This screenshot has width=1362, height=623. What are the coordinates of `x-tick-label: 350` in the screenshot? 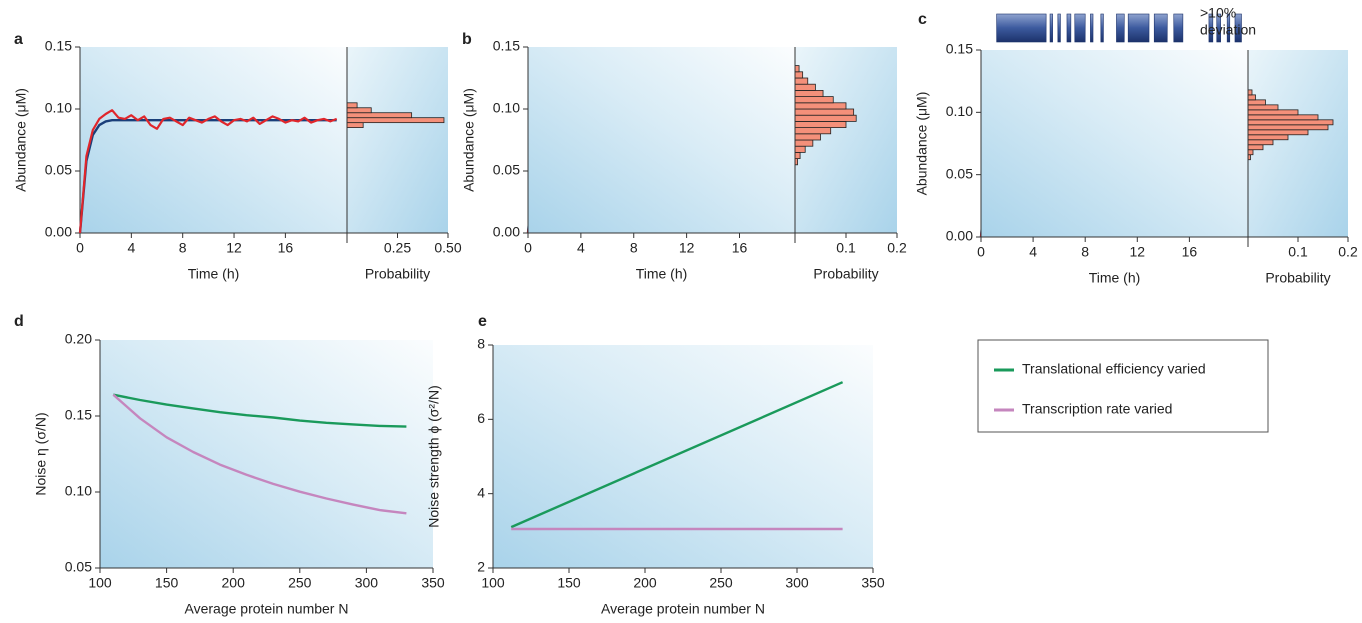 It's located at (433, 583).